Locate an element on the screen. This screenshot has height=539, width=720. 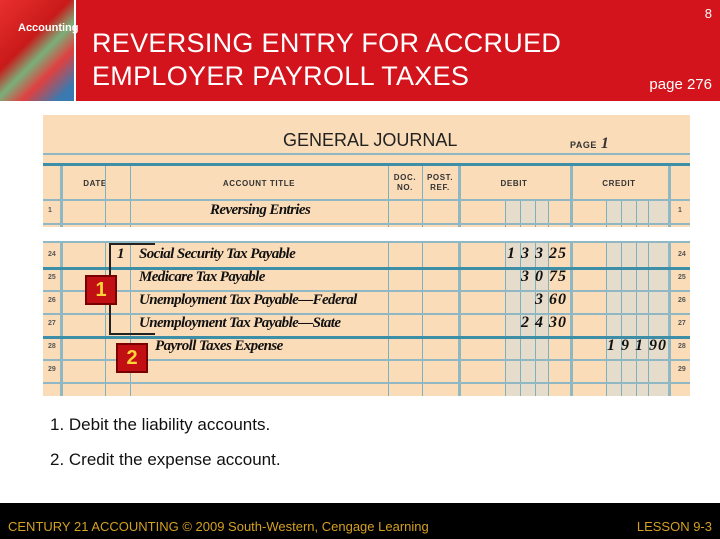
col-debit: DEBIT is located at coordinates (514, 183).